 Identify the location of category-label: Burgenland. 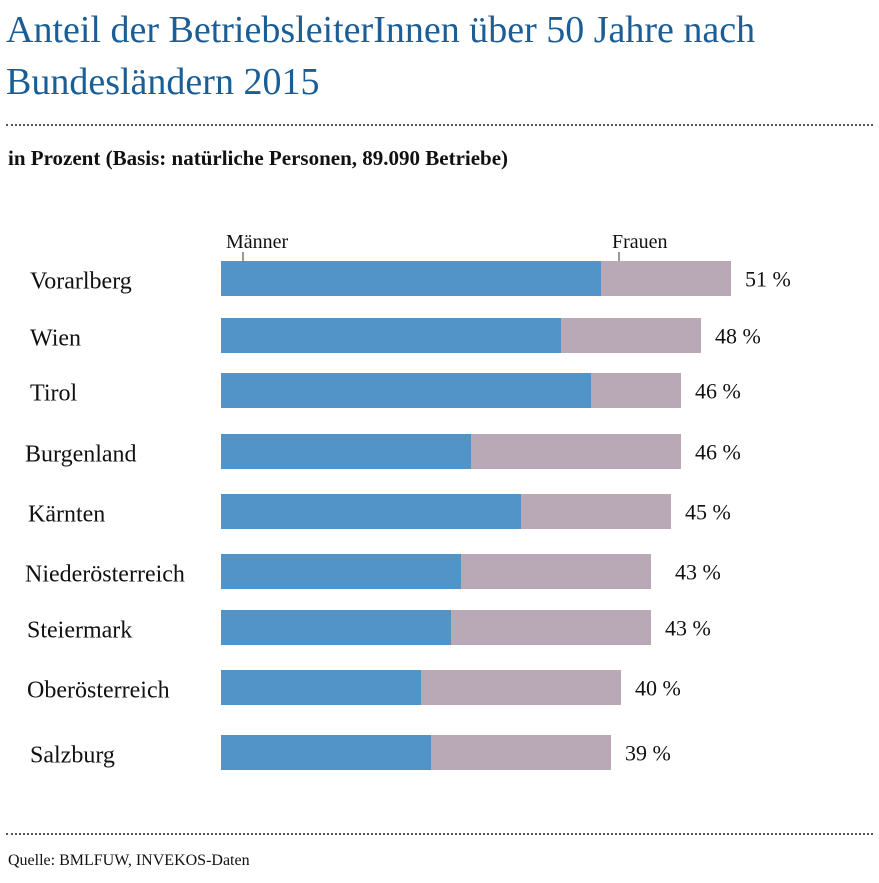
(81, 455).